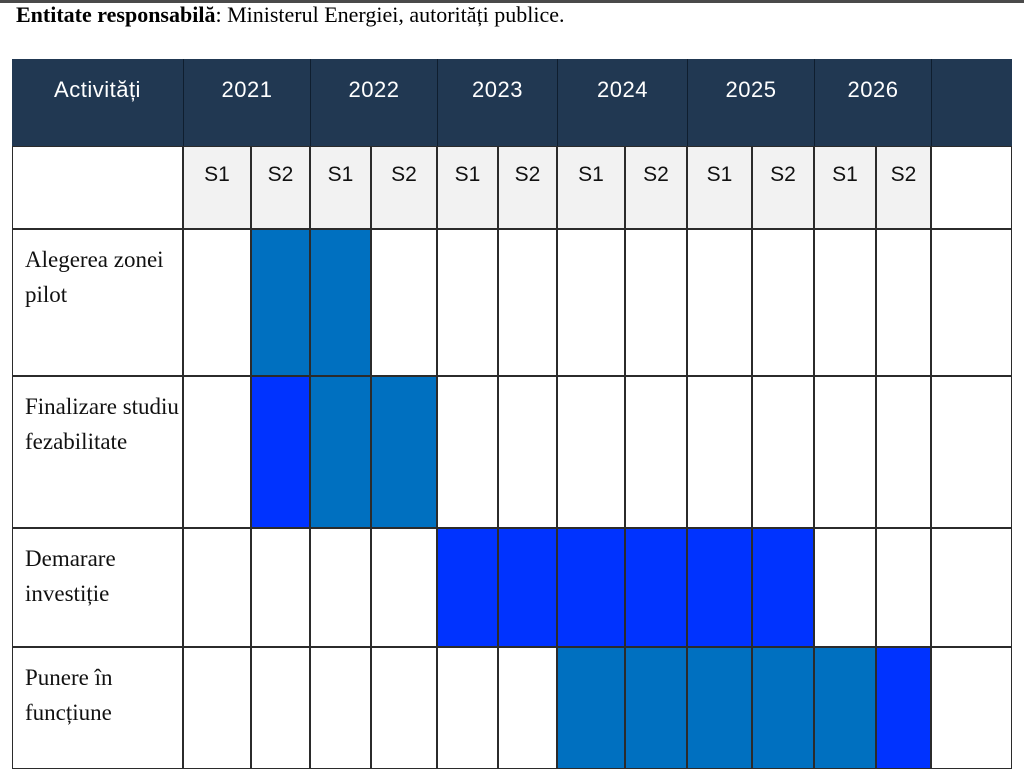  Describe the element at coordinates (70, 576) in the screenshot. I see `activity-name: Demarare investiție` at that location.